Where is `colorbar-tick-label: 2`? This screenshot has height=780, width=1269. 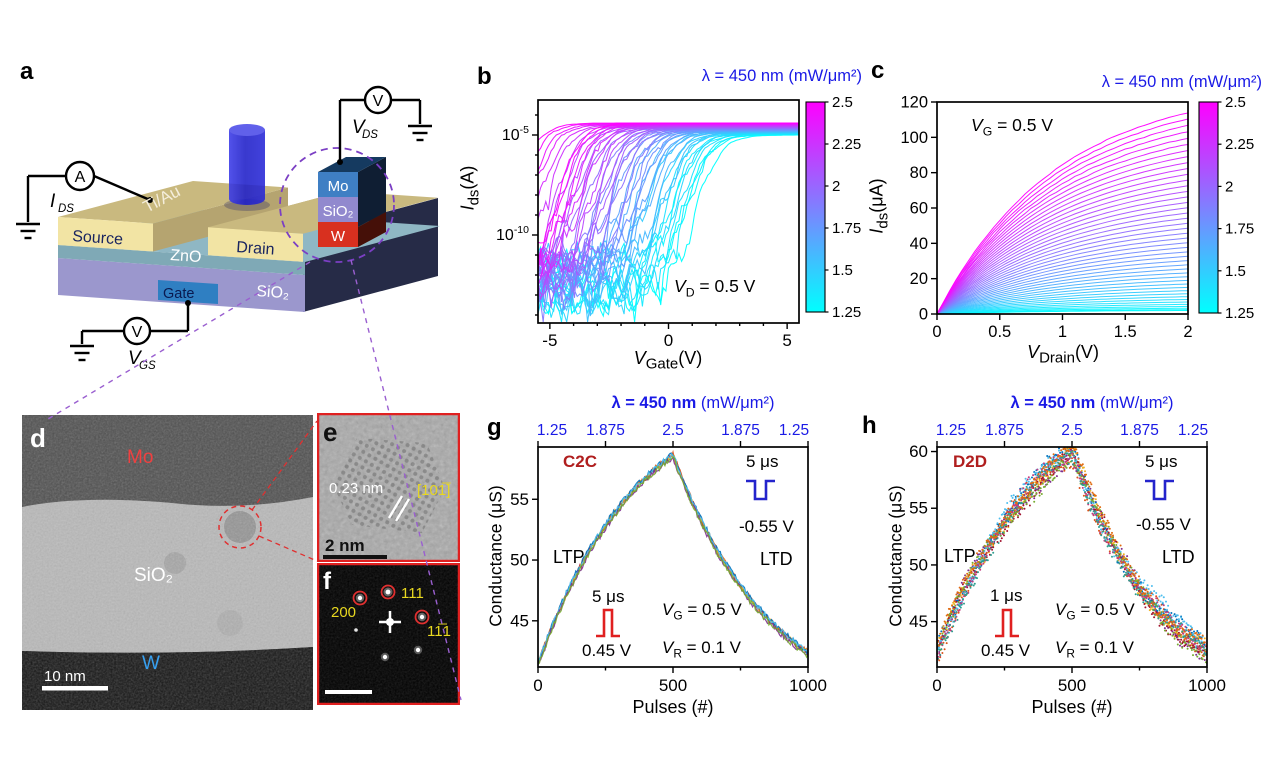 colorbar-tick-label: 2 is located at coordinates (836, 186).